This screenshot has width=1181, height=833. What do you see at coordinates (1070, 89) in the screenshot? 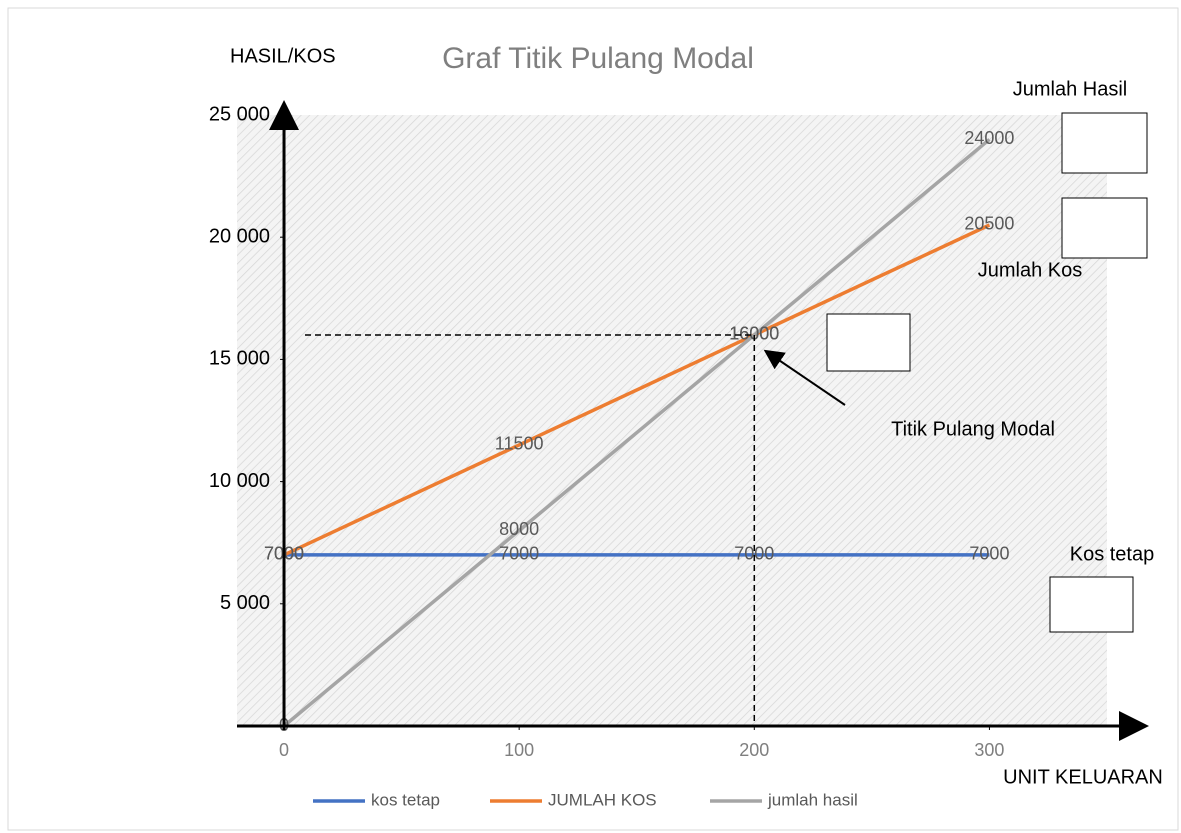
I see `annotation: Jumlah Hasil` at bounding box center [1070, 89].